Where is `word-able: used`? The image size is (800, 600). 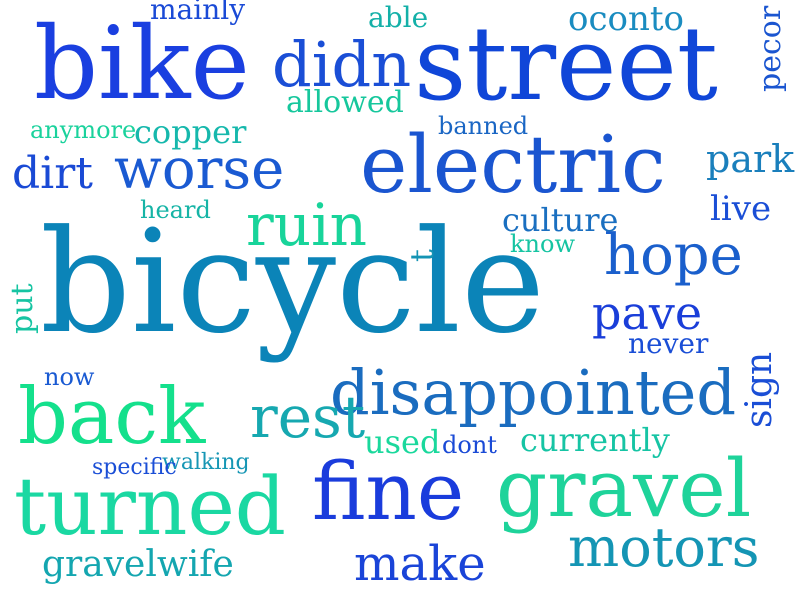
word-able: used is located at coordinates (402, 442).